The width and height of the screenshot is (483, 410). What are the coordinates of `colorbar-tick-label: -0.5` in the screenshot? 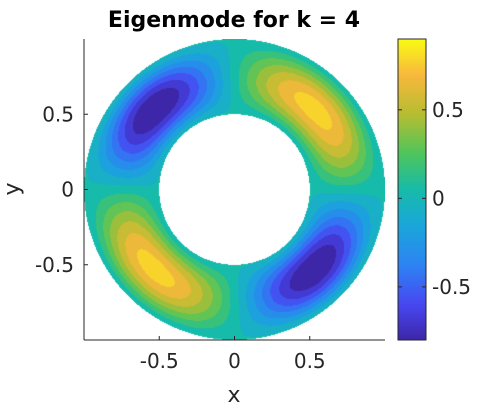 It's located at (451, 287).